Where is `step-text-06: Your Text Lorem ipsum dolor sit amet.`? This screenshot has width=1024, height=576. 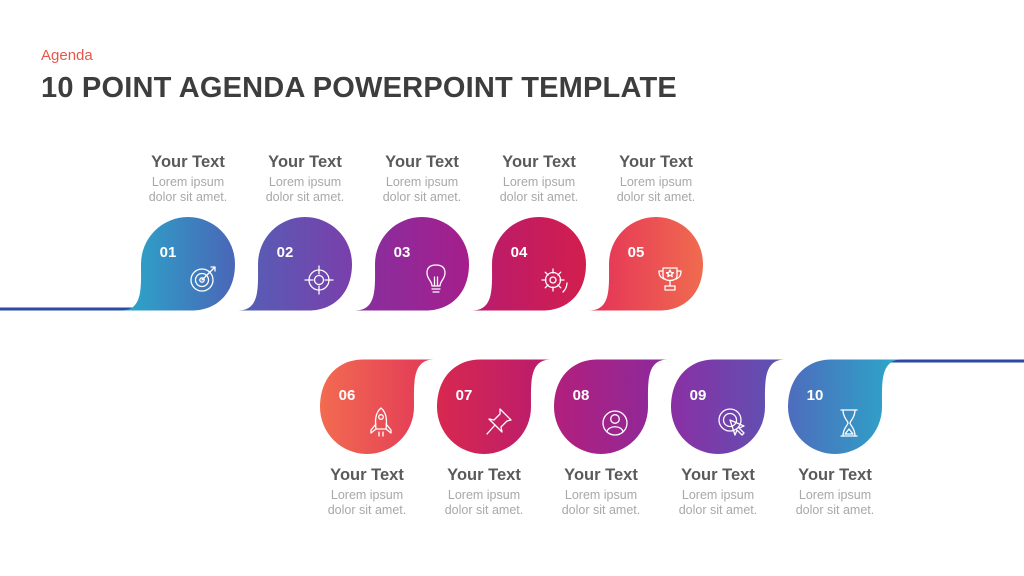 step-text-06: Your Text Lorem ipsum dolor sit amet. is located at coordinates (367, 491).